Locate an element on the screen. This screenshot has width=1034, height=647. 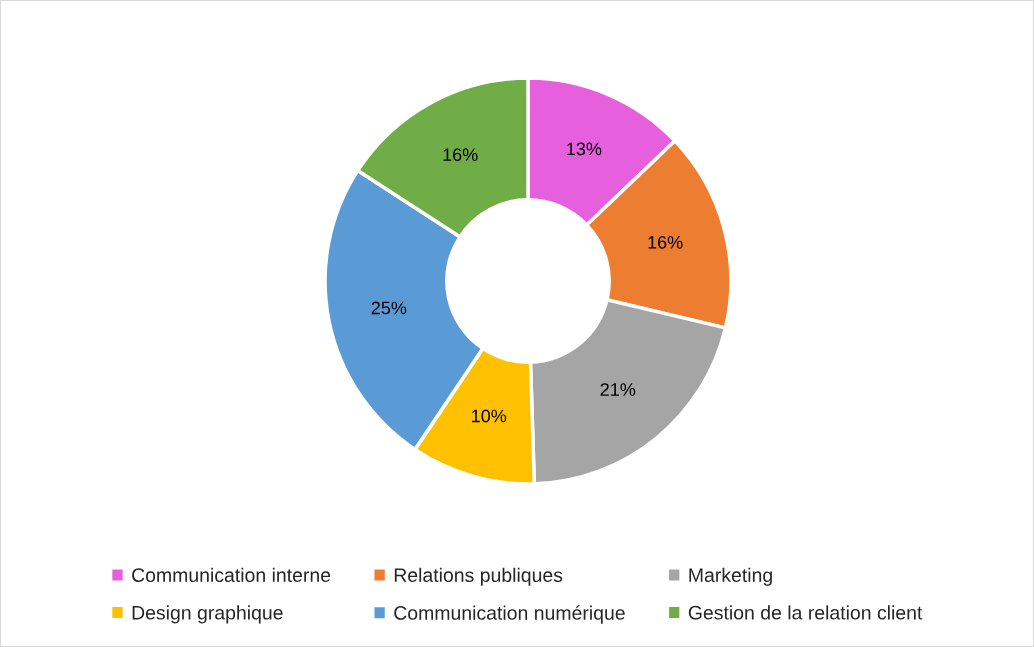
legend-label: Relations publiques is located at coordinates (478, 576).